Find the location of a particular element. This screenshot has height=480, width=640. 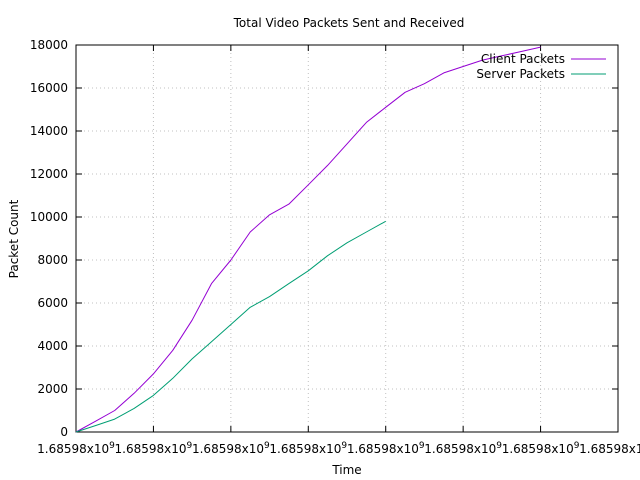

y-tick-label: 14000 is located at coordinates (49, 131).